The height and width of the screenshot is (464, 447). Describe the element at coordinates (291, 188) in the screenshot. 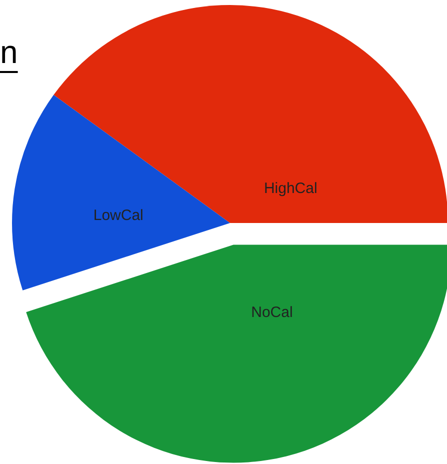

I see `slice-label: HighCal` at that location.